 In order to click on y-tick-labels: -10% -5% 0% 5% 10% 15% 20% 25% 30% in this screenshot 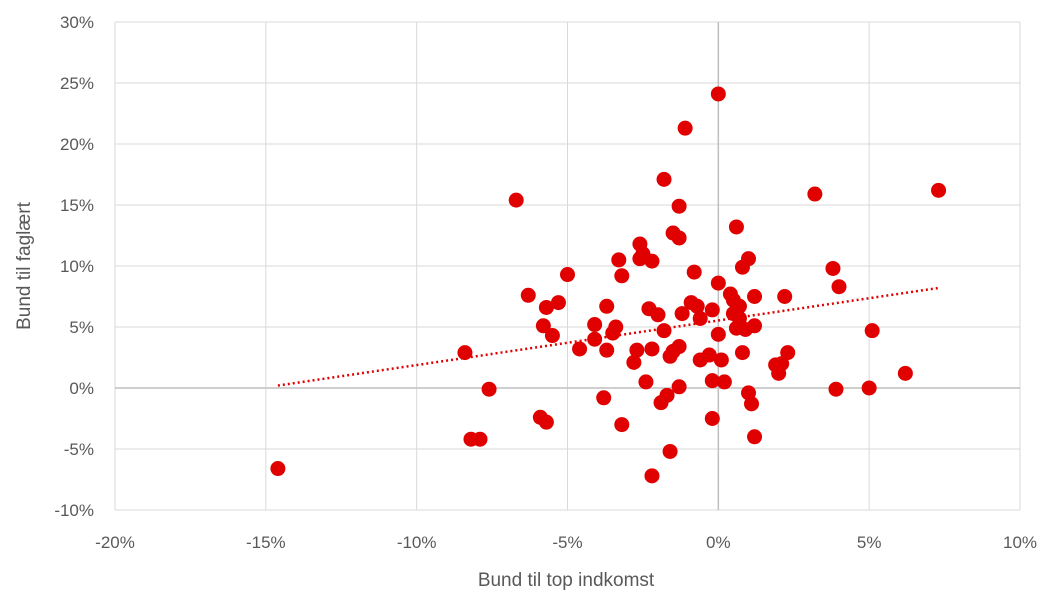, I will do `click(74, 266)`.